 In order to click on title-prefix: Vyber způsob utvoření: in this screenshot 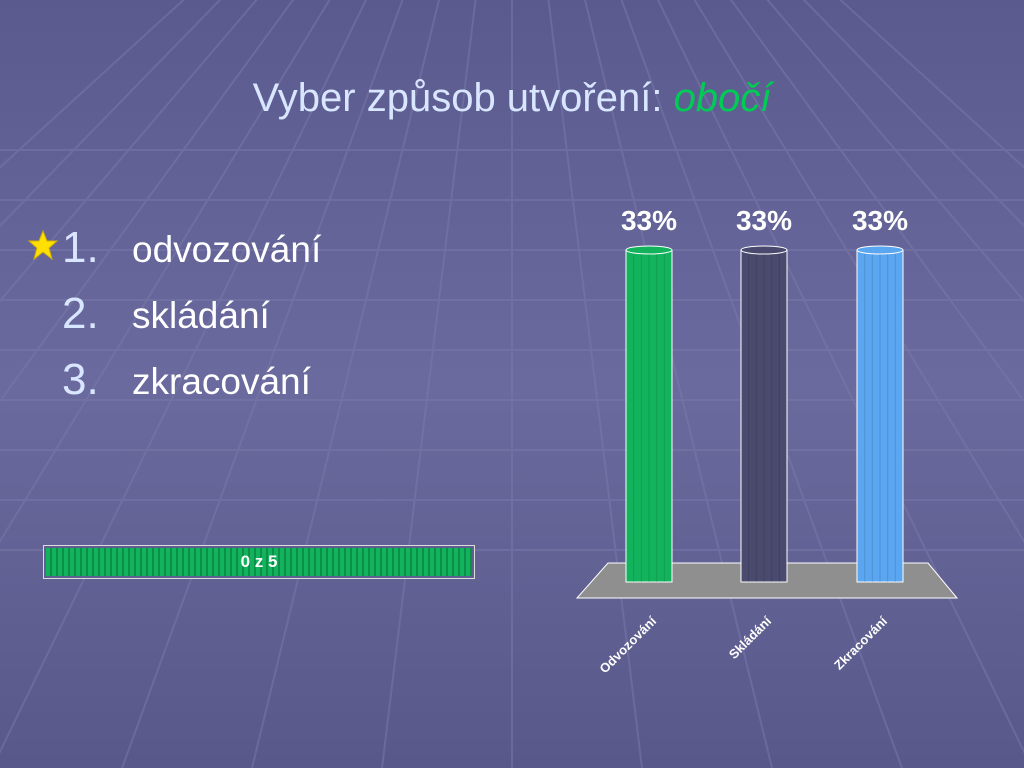, I will do `click(463, 98)`.